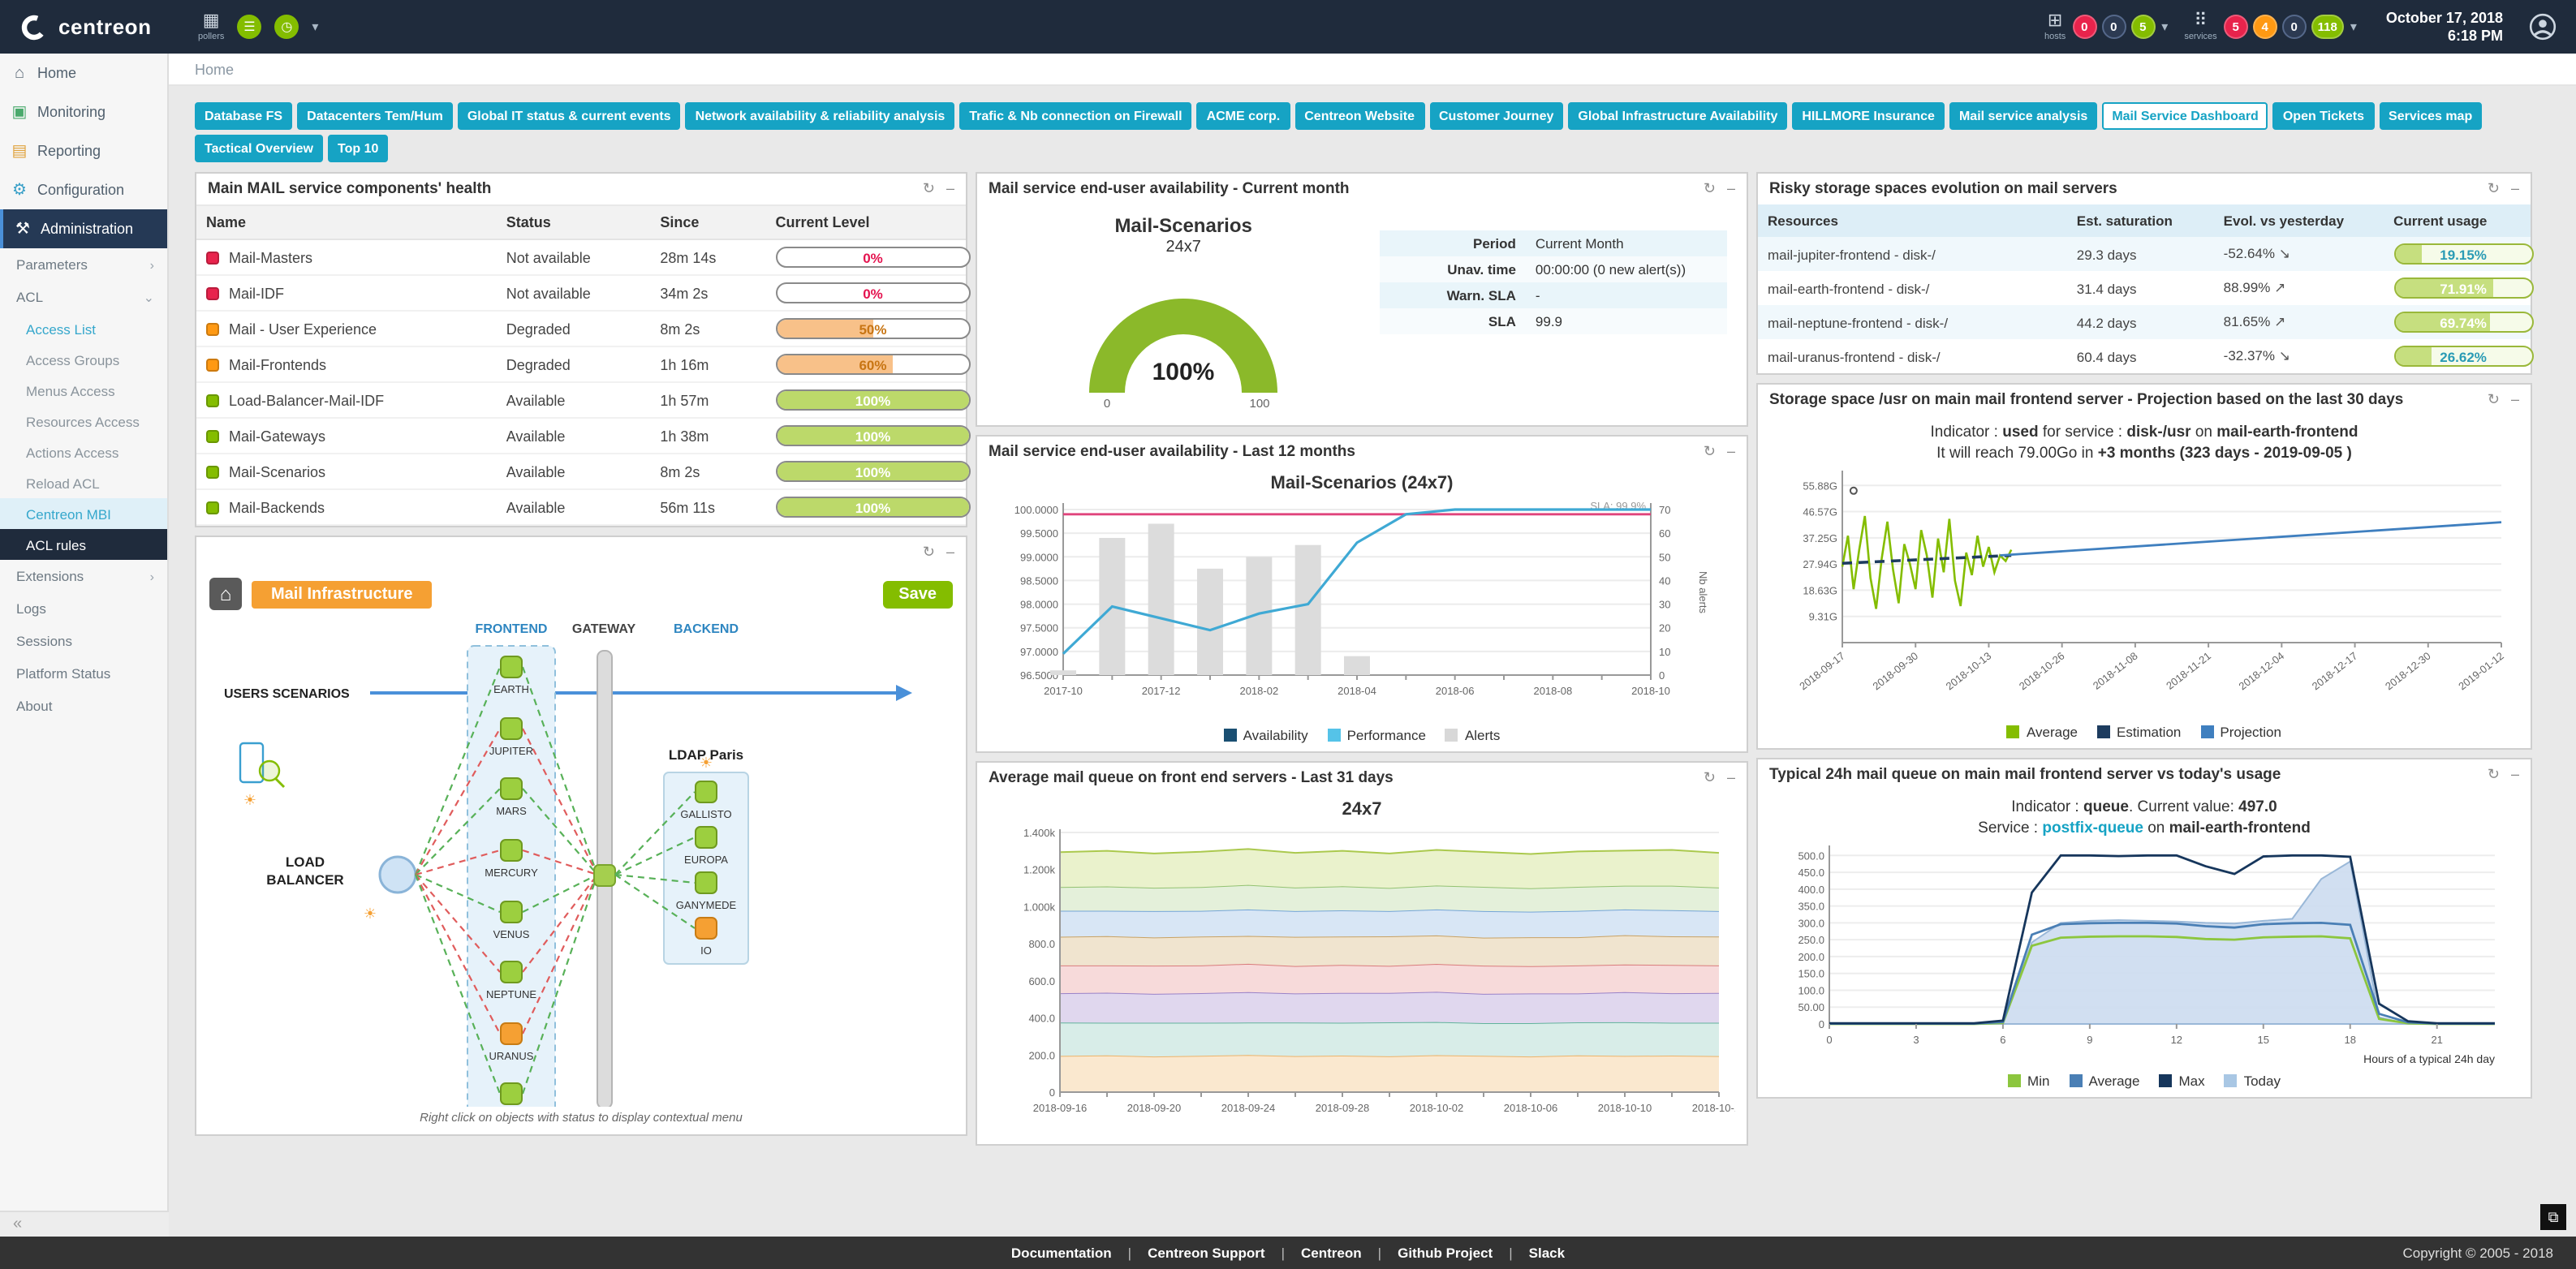  I want to click on sidebar-collapse-button: «, so click(84, 1224).